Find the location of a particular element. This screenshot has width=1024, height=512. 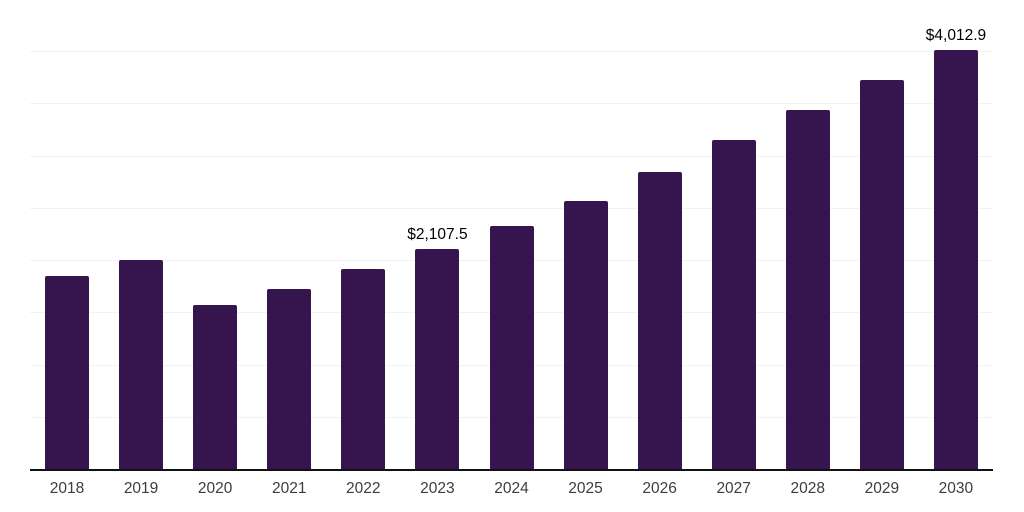

bar-2018 is located at coordinates (67, 372).